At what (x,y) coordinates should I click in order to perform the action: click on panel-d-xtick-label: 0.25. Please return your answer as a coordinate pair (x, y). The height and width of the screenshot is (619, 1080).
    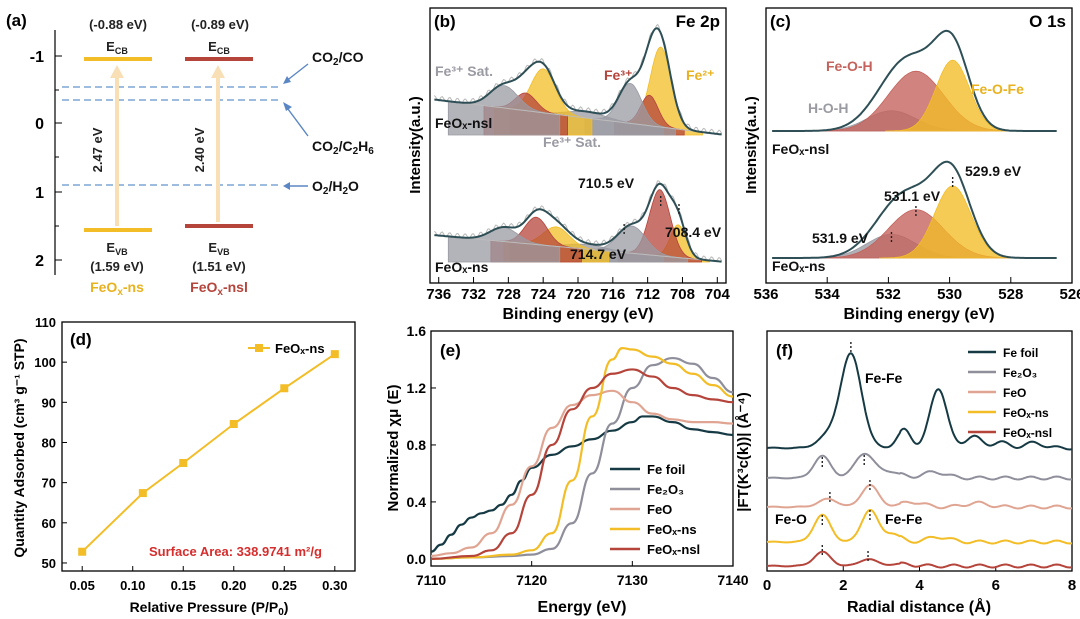
    Looking at the image, I should click on (284, 585).